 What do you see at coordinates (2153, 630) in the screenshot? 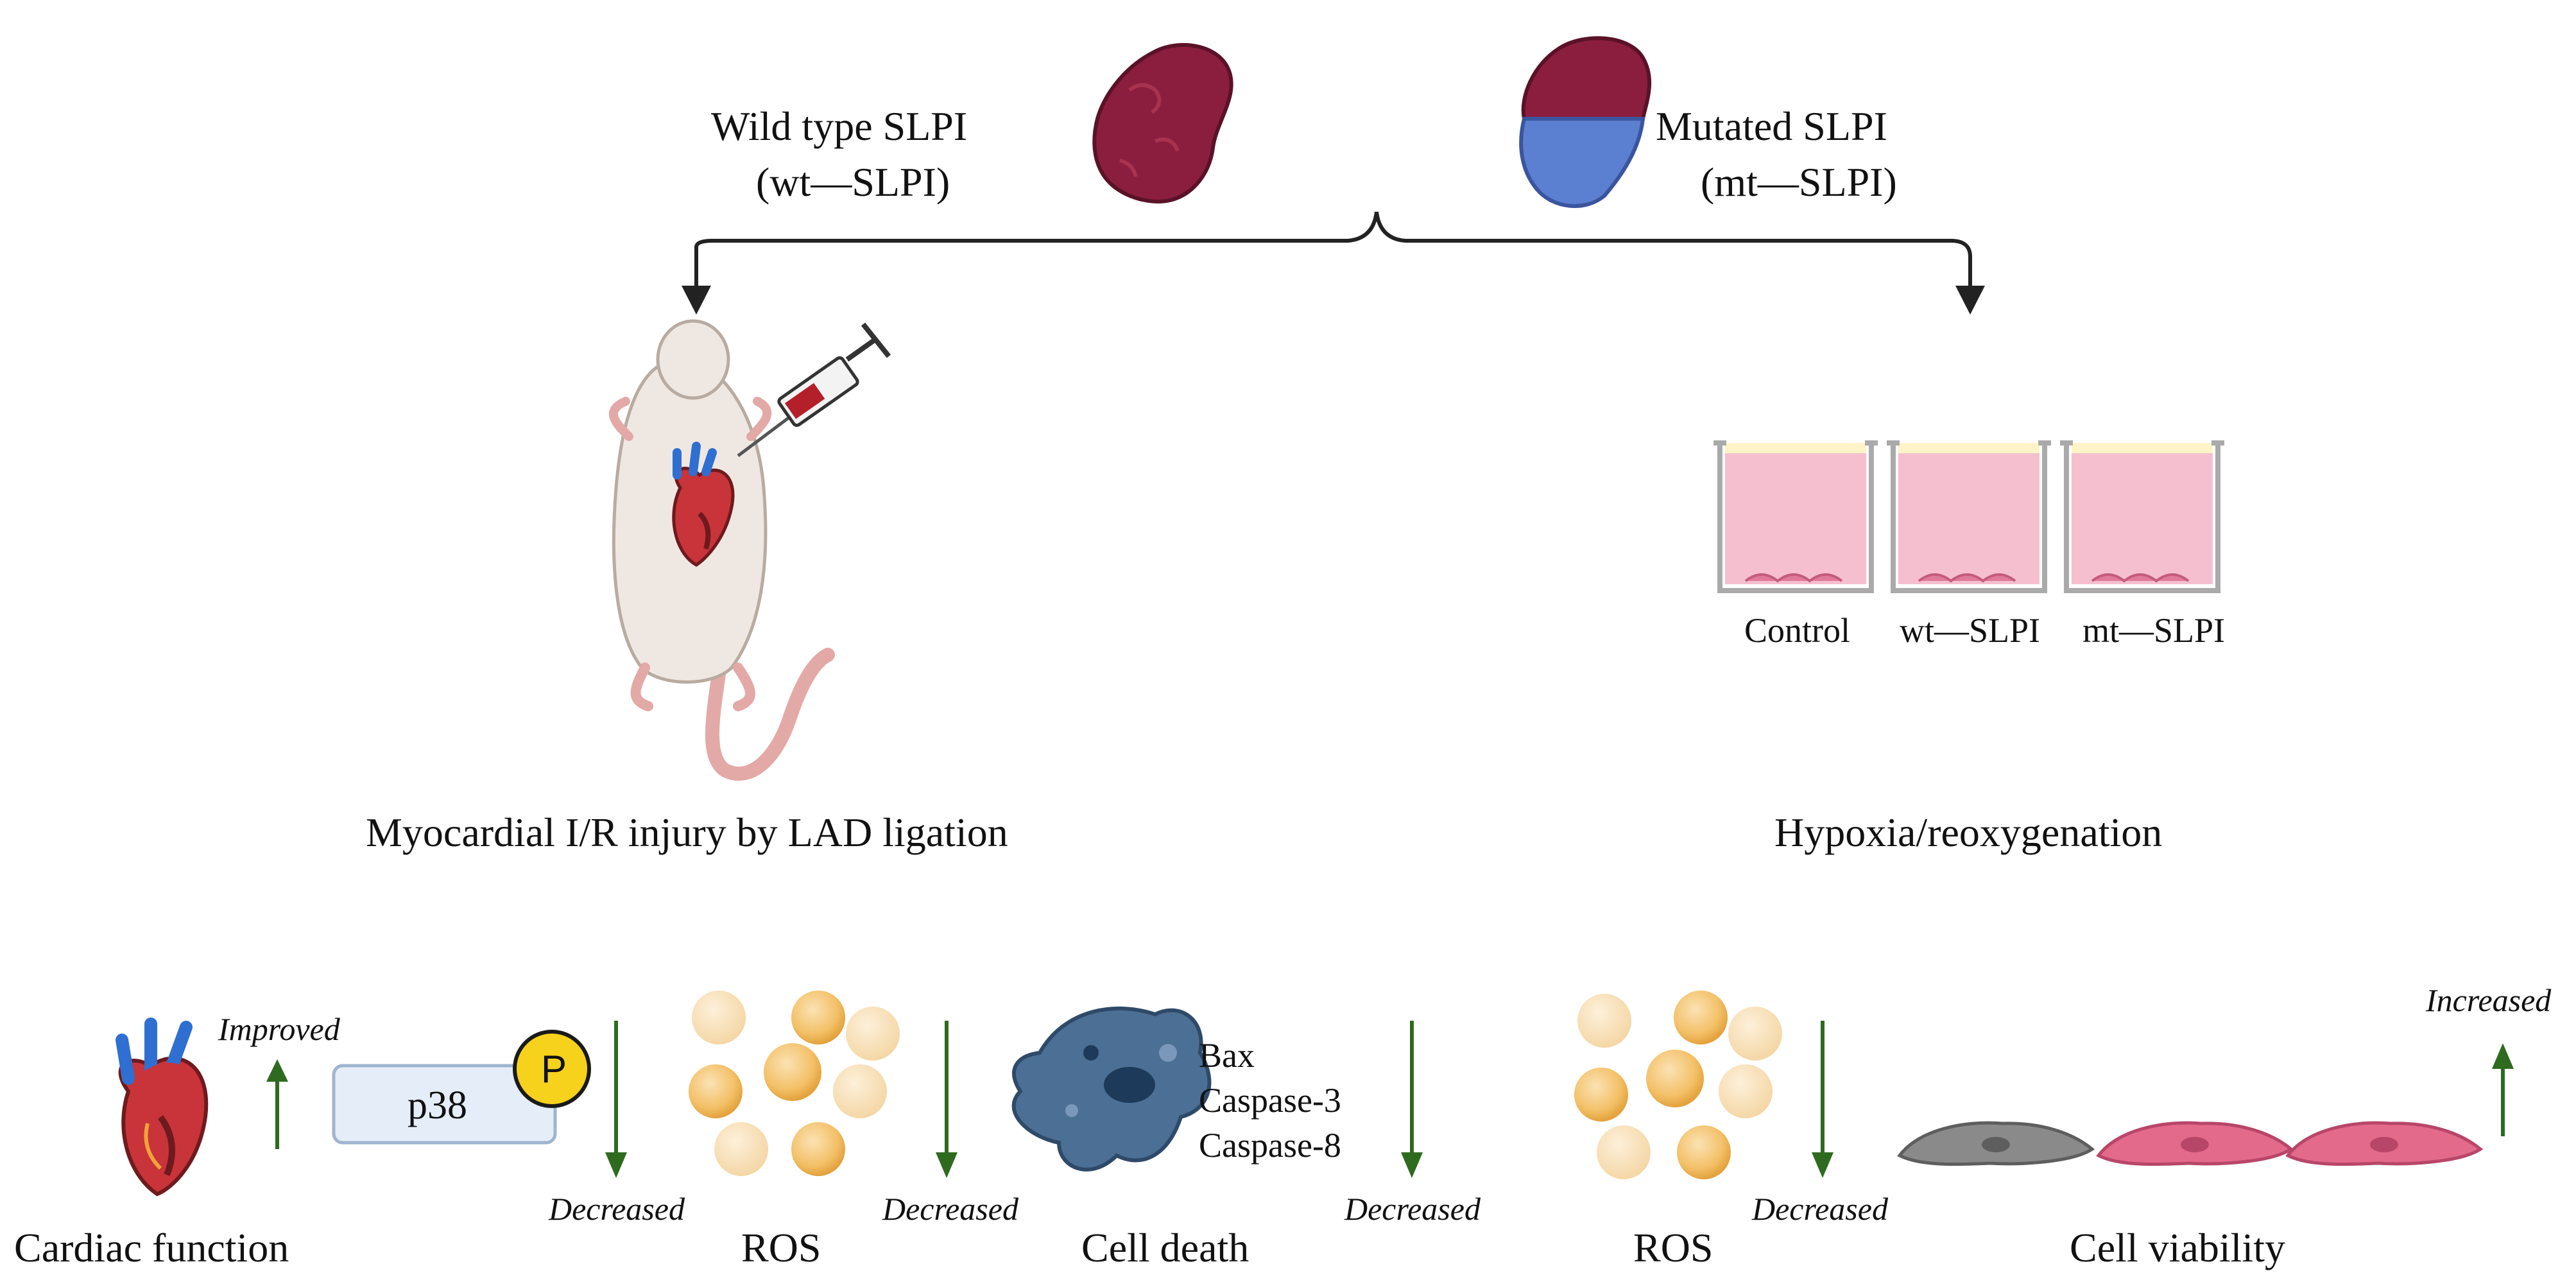
I see `well-label-mt: mt—SLPI` at bounding box center [2153, 630].